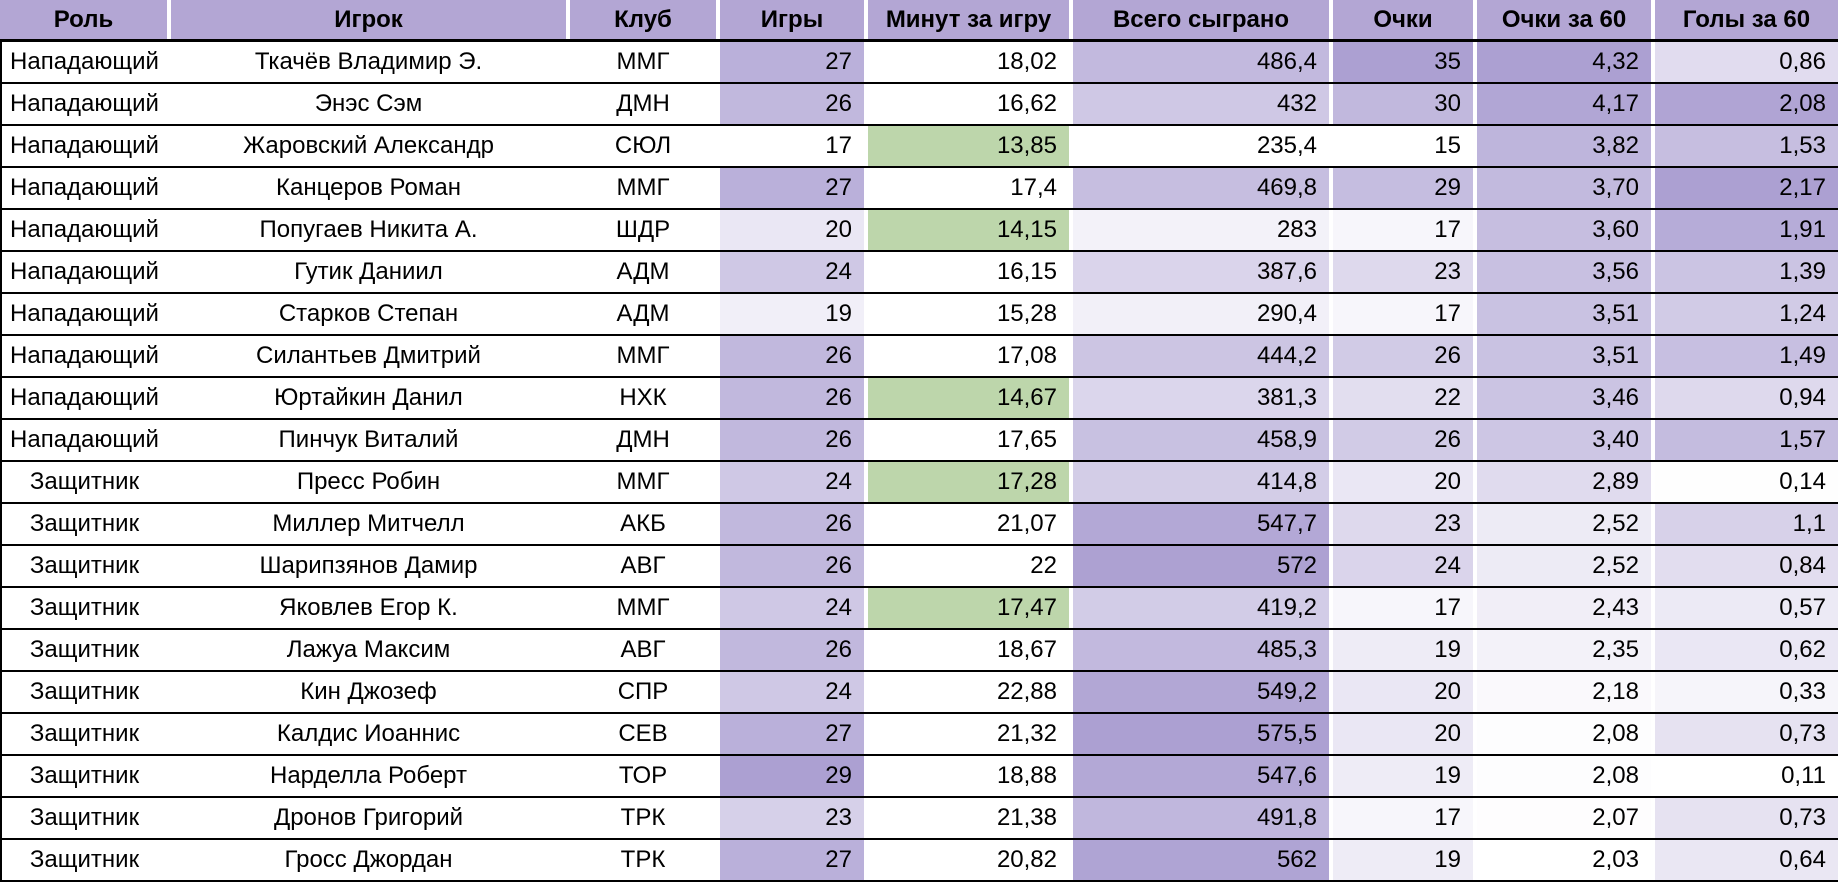  Describe the element at coordinates (970, 19) in the screenshot. I see `column-header-minutes-per-game: Минут за игру` at that location.